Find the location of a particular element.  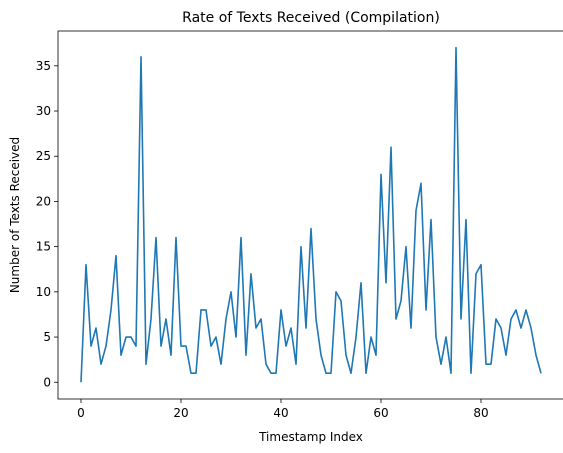

x-axis-label: Timestamp Index is located at coordinates (310, 437).